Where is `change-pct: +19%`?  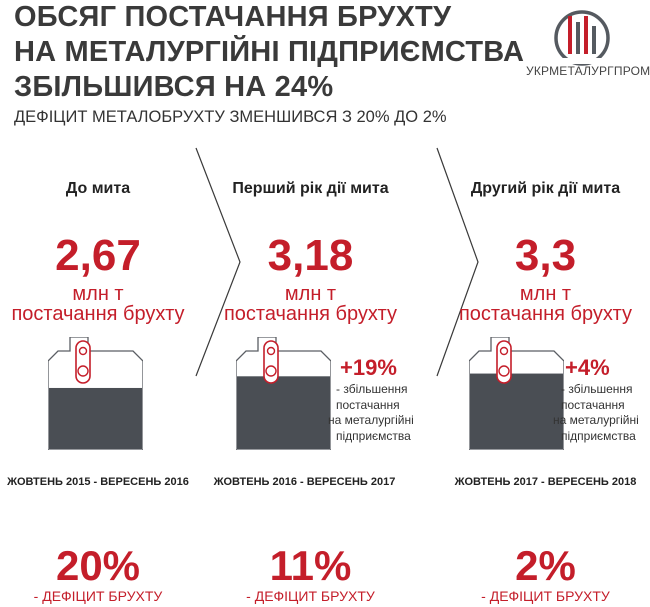
change-pct: +19% is located at coordinates (368, 367).